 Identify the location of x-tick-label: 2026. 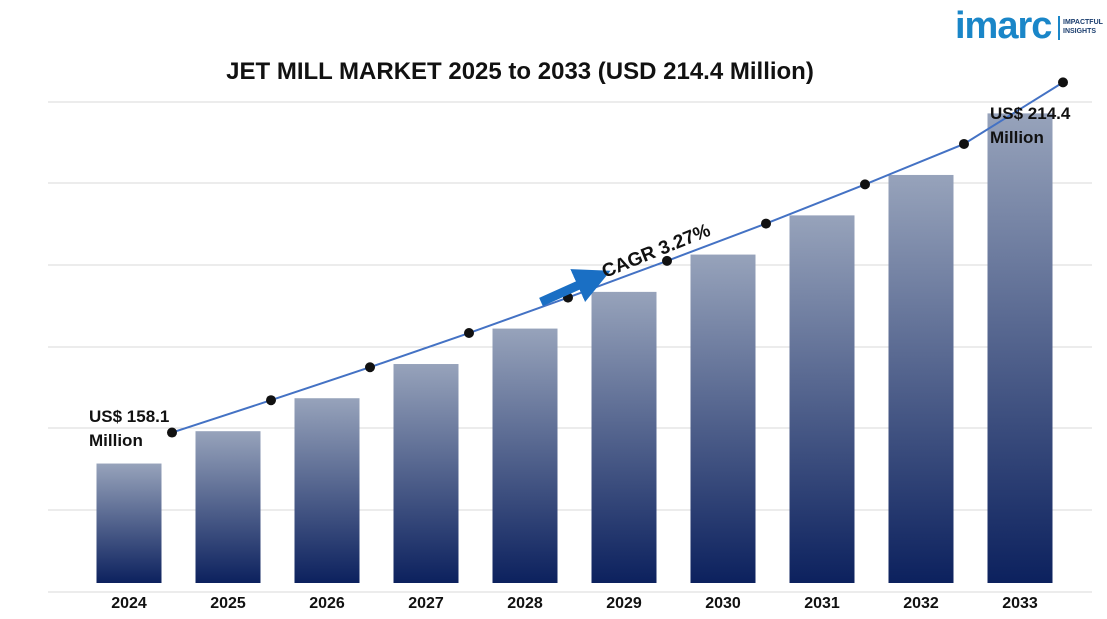
(327, 603).